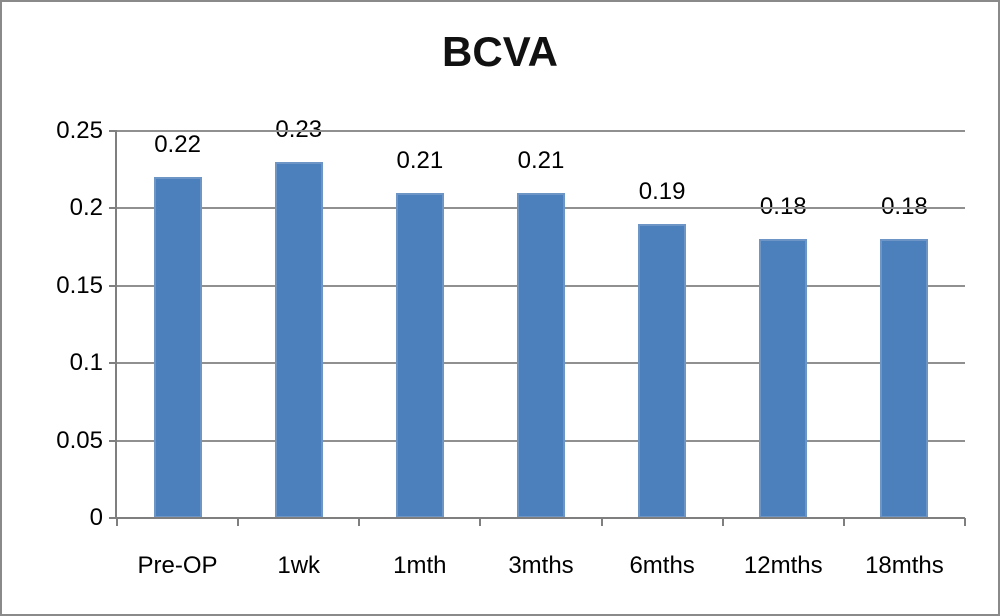  Describe the element at coordinates (79, 285) in the screenshot. I see `y-axis-tick-label: 0.15` at that location.